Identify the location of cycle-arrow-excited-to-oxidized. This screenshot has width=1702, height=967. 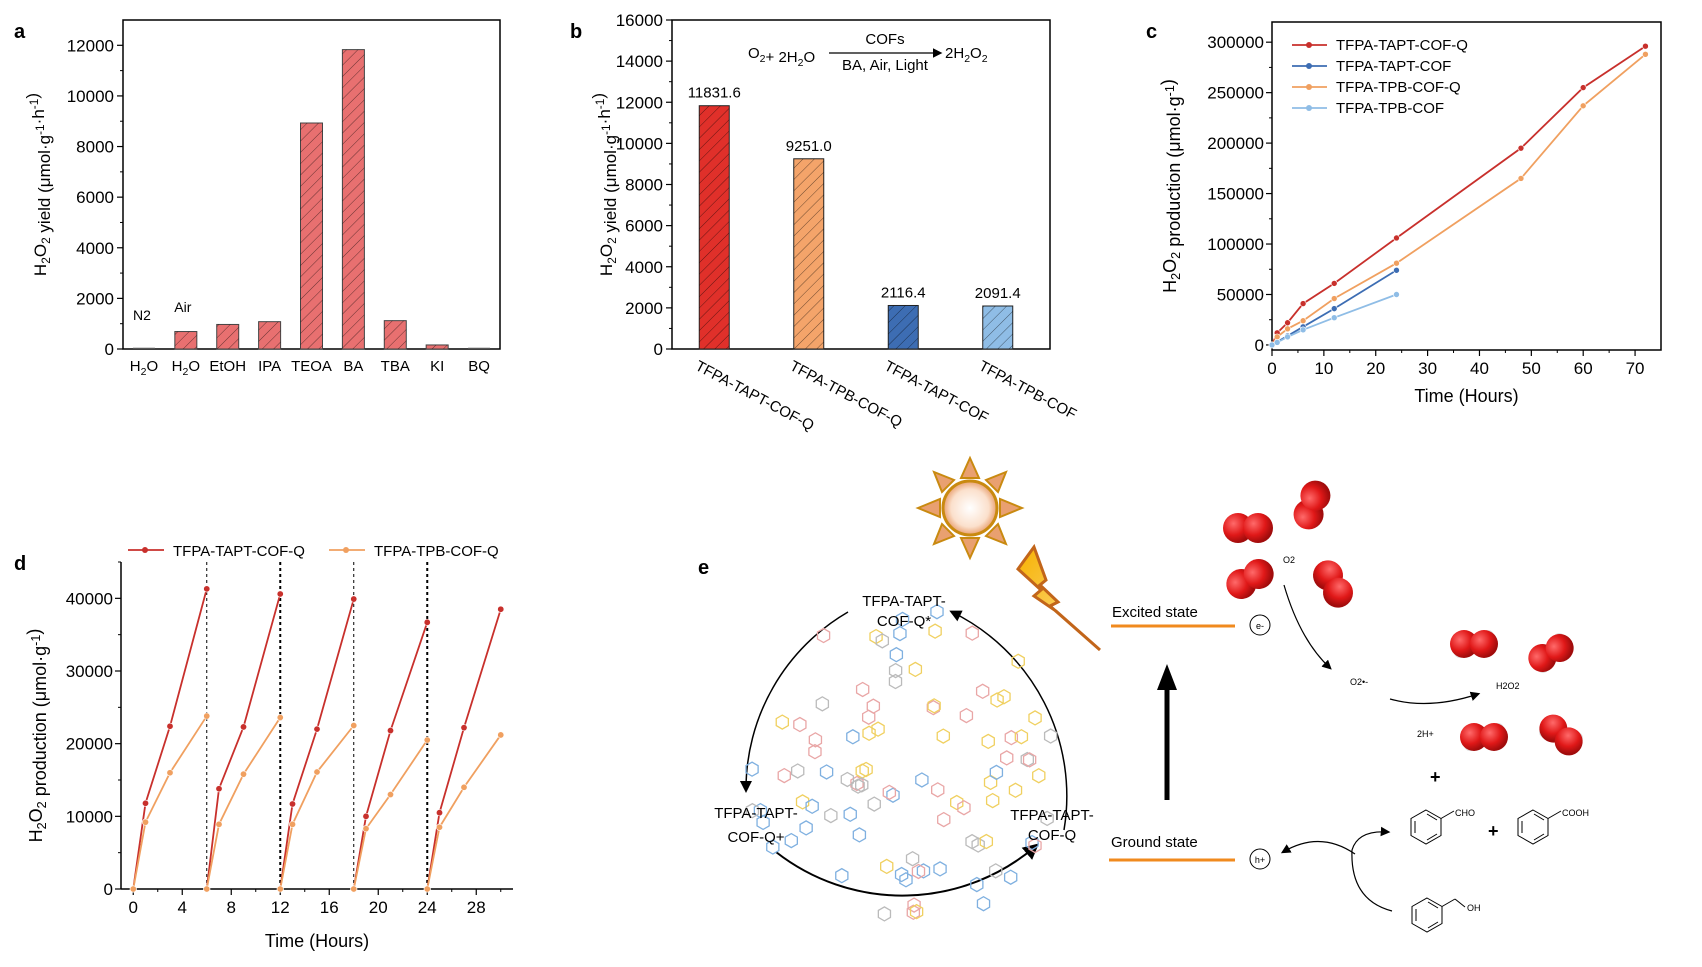
(794, 702).